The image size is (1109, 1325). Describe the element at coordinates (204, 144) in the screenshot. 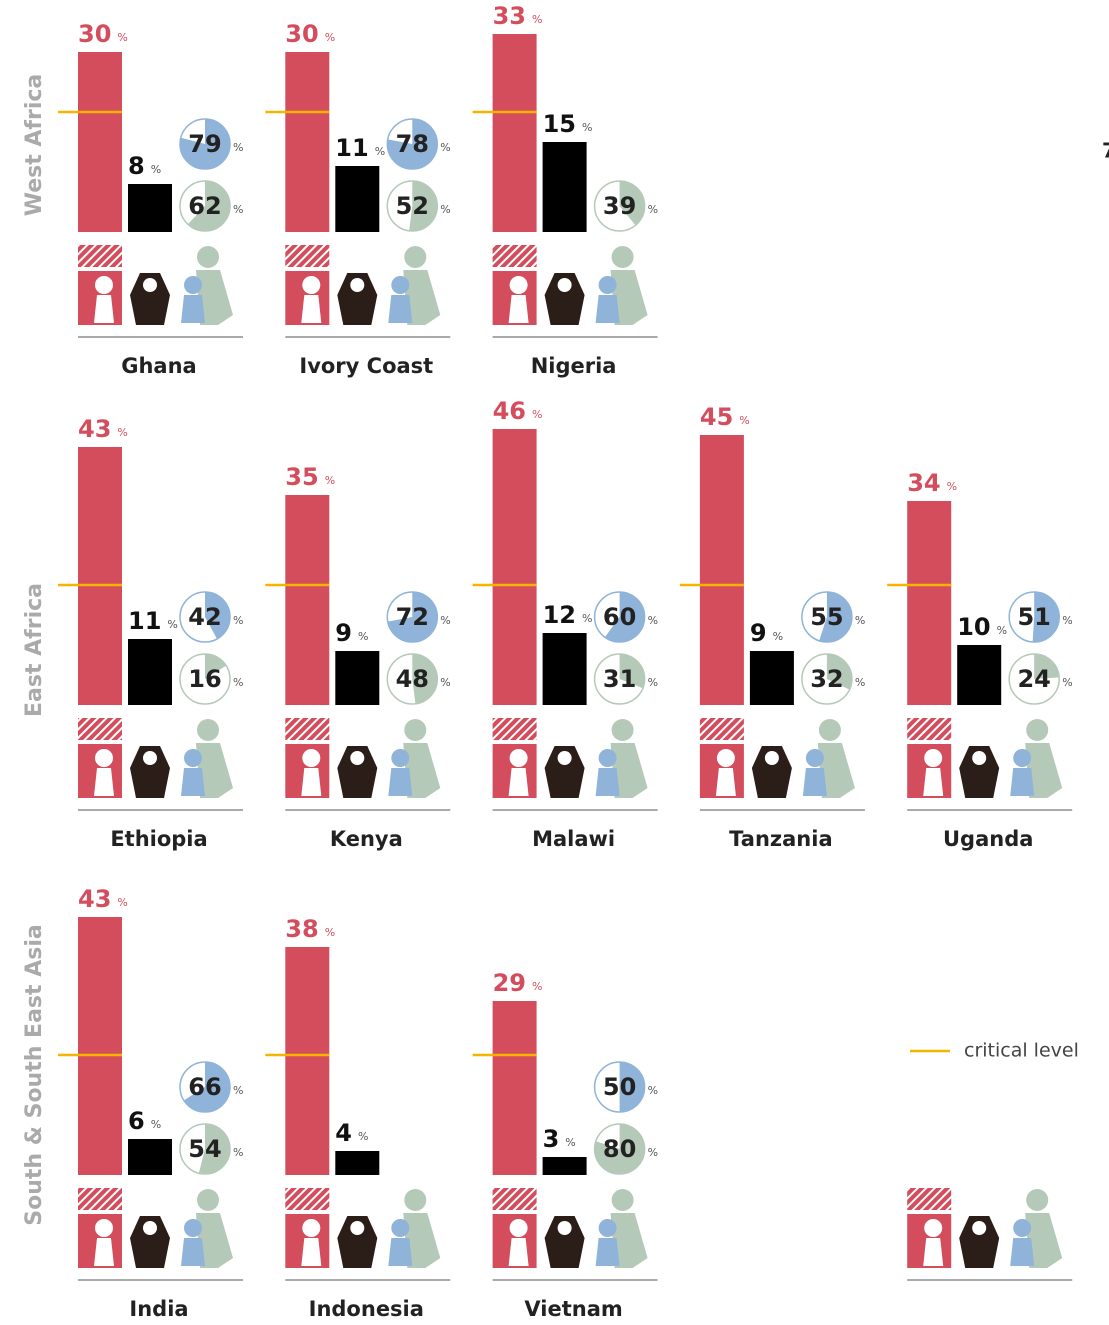

I see `pie-label: 79` at that location.